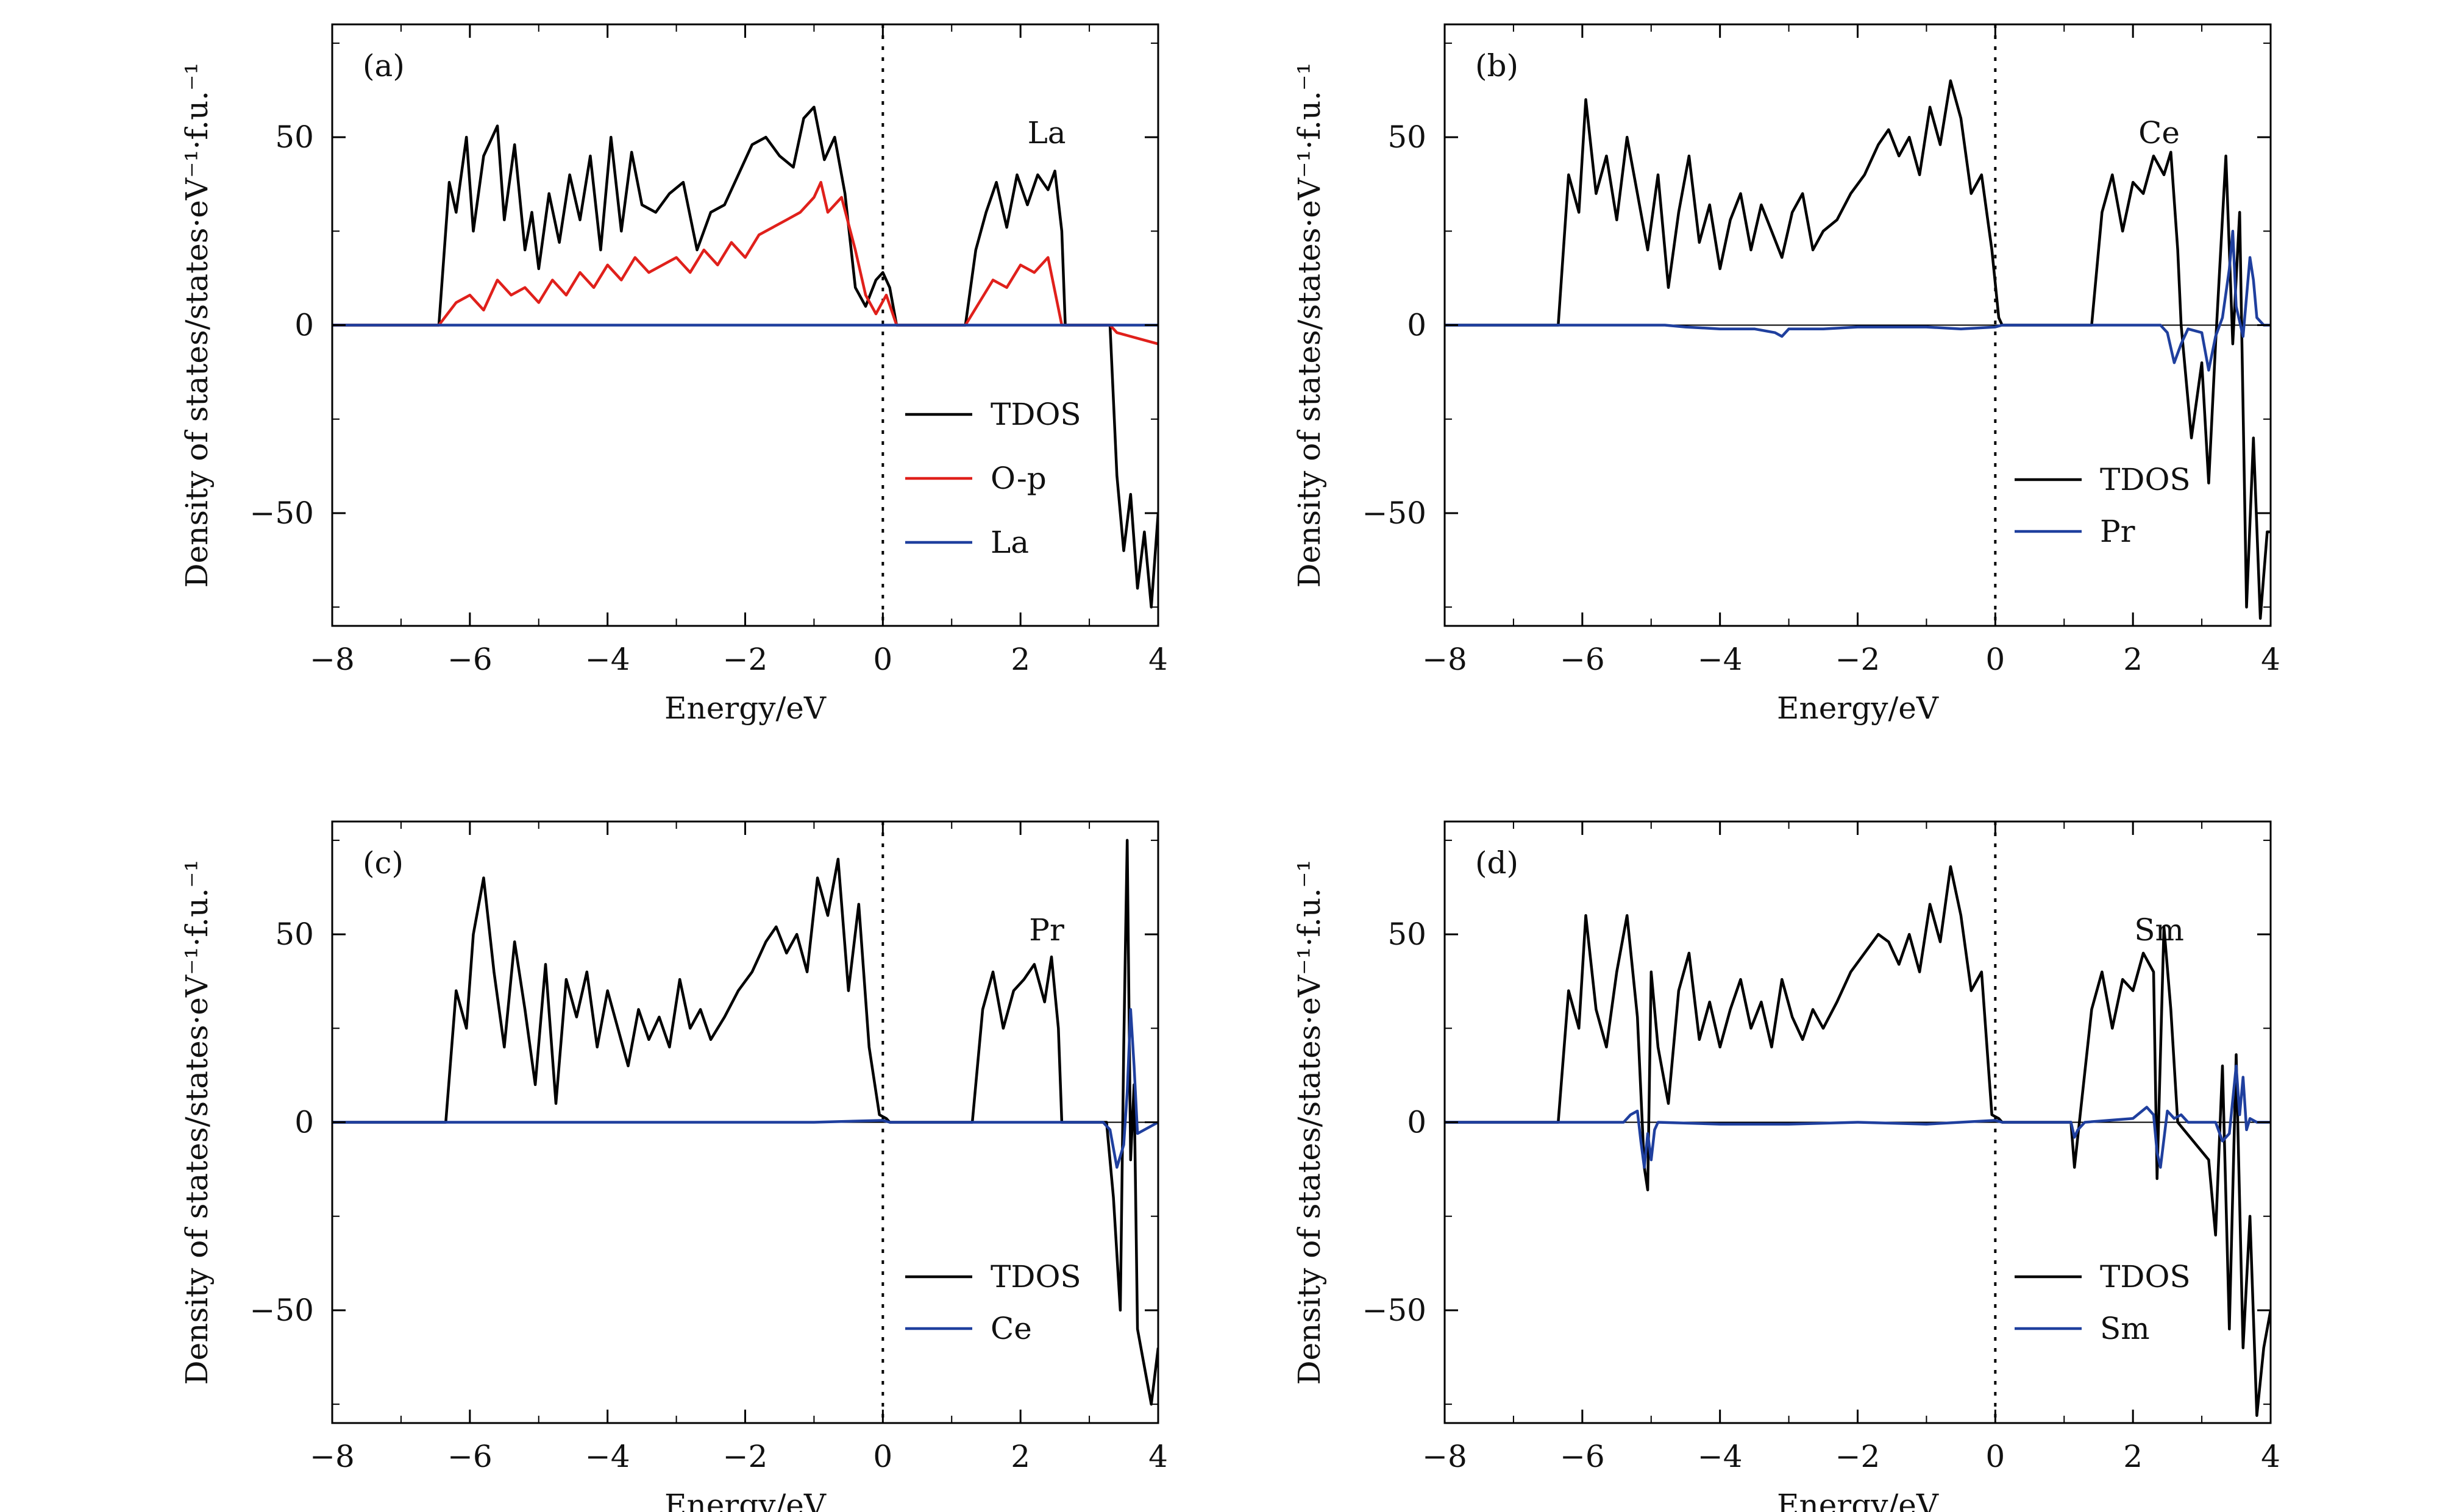  I want to click on element-title: La, so click(1047, 133).